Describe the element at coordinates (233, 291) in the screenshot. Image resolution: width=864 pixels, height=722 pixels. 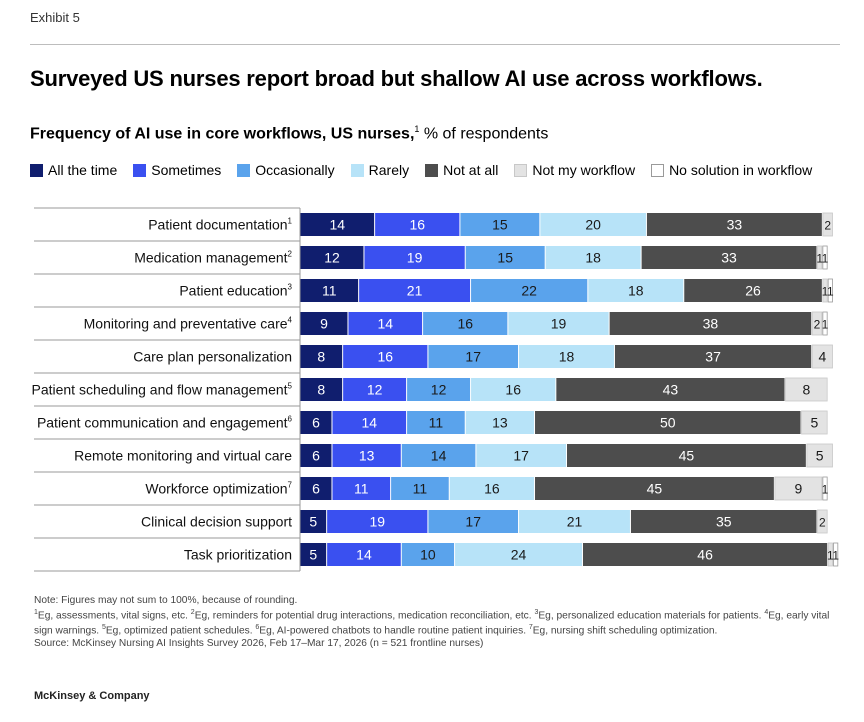
I see `category-label-text: Patient education` at that location.